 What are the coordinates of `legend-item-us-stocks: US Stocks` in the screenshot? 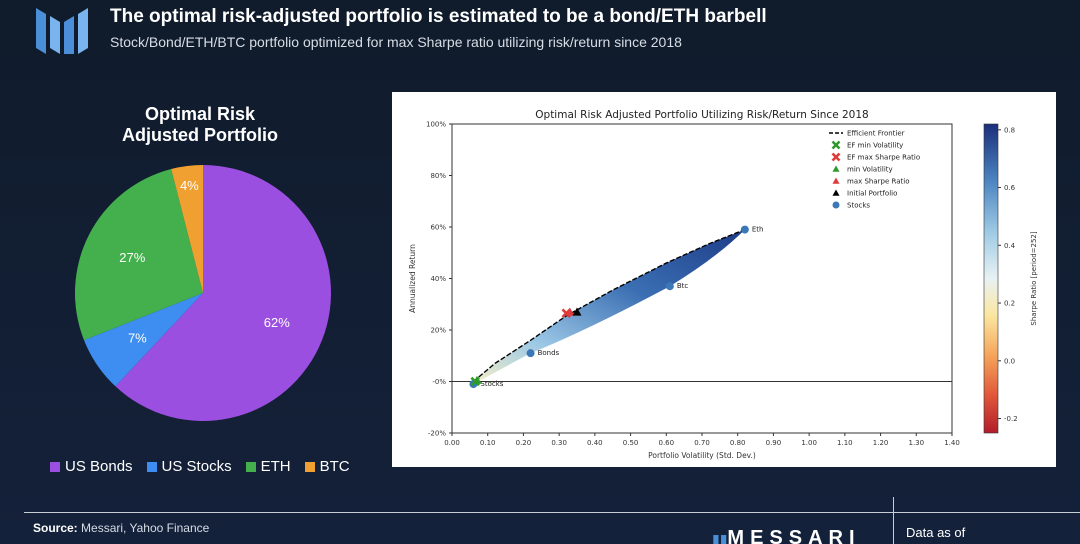 It's located at (189, 466).